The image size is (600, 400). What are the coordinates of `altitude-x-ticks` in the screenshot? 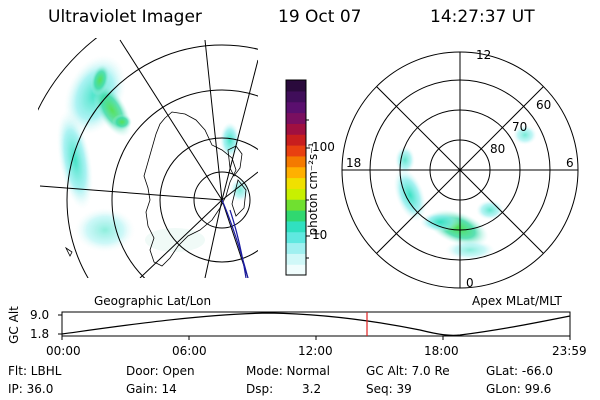 It's located at (314, 327).